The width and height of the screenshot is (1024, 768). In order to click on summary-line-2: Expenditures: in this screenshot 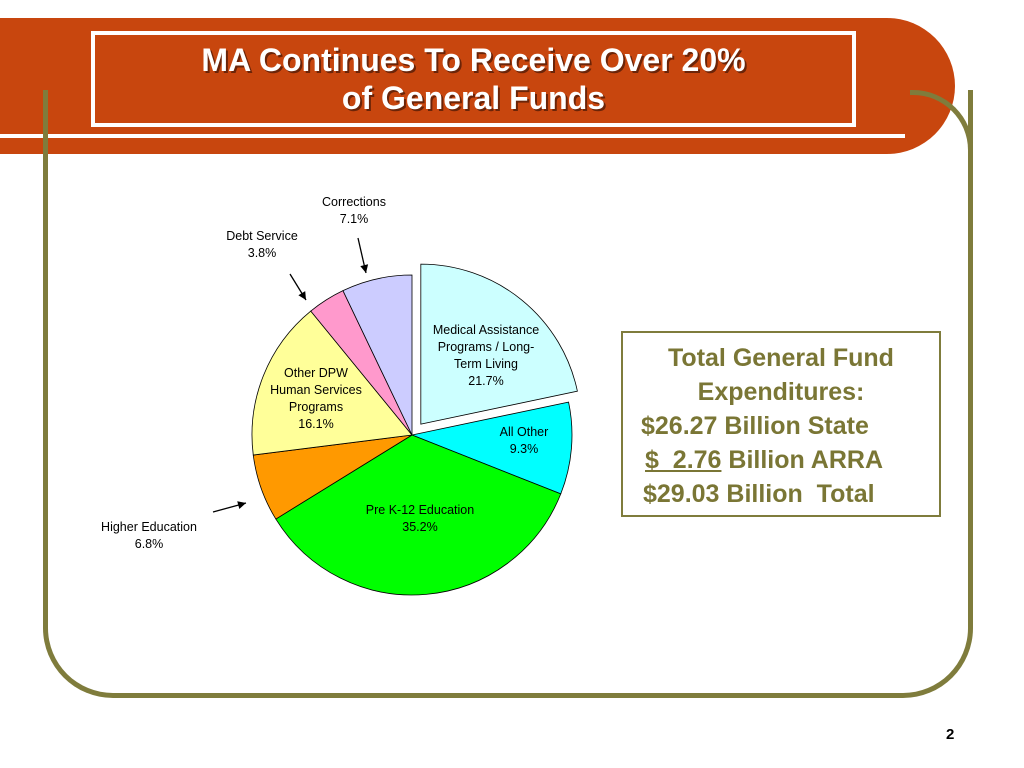, I will do `click(781, 392)`.